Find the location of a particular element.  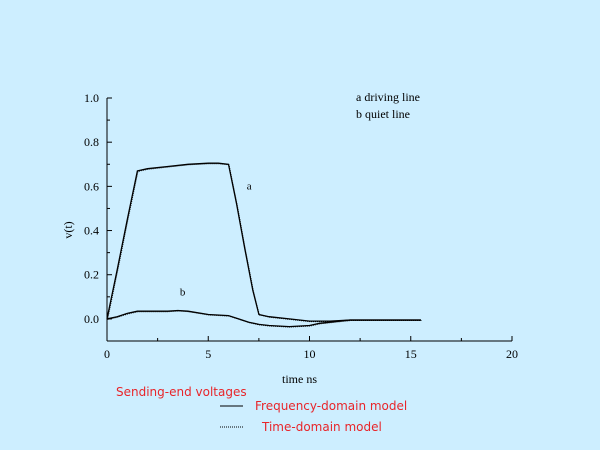

legend-heading: Sending-end voltages is located at coordinates (181, 392).